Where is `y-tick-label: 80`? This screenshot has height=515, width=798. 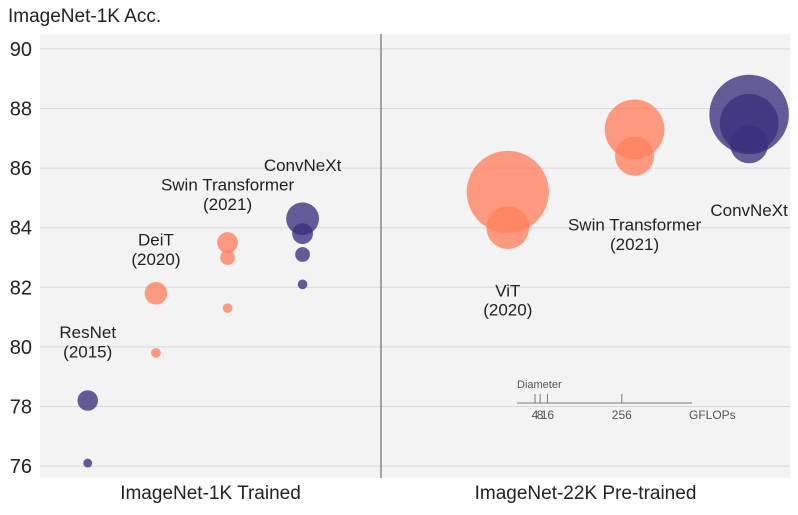 y-tick-label: 80 is located at coordinates (21, 348).